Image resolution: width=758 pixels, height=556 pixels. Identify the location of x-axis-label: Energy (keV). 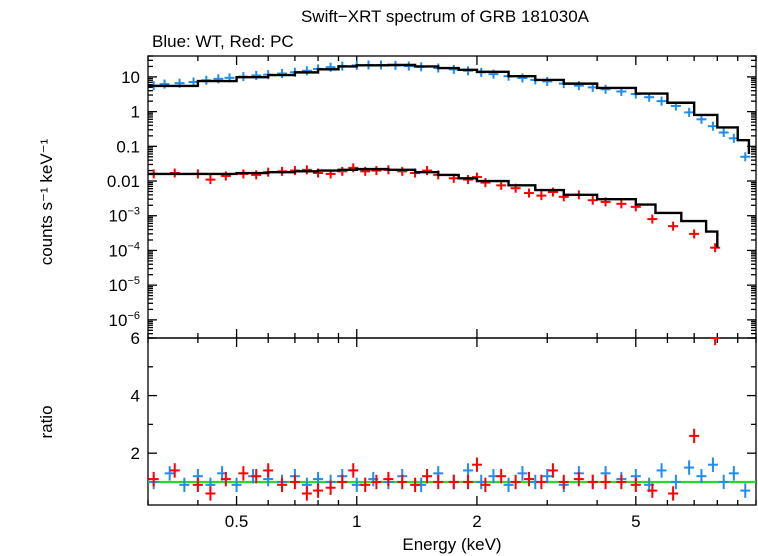
(451, 544).